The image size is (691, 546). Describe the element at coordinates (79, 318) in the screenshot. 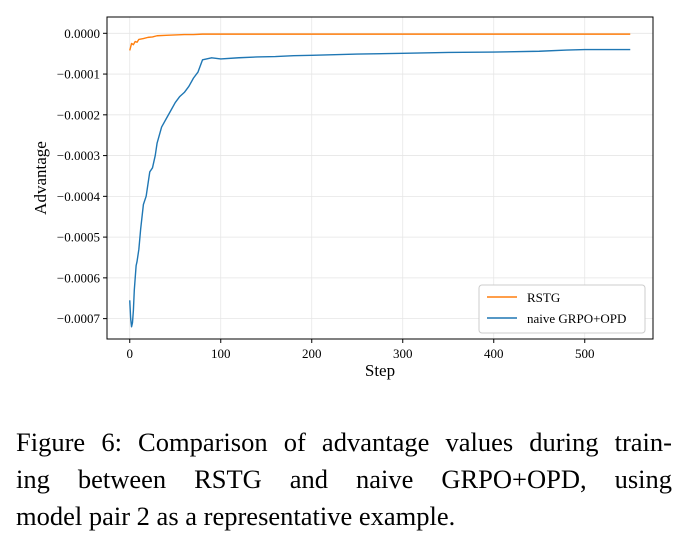

I see `y-tick-label: −0.0007` at that location.